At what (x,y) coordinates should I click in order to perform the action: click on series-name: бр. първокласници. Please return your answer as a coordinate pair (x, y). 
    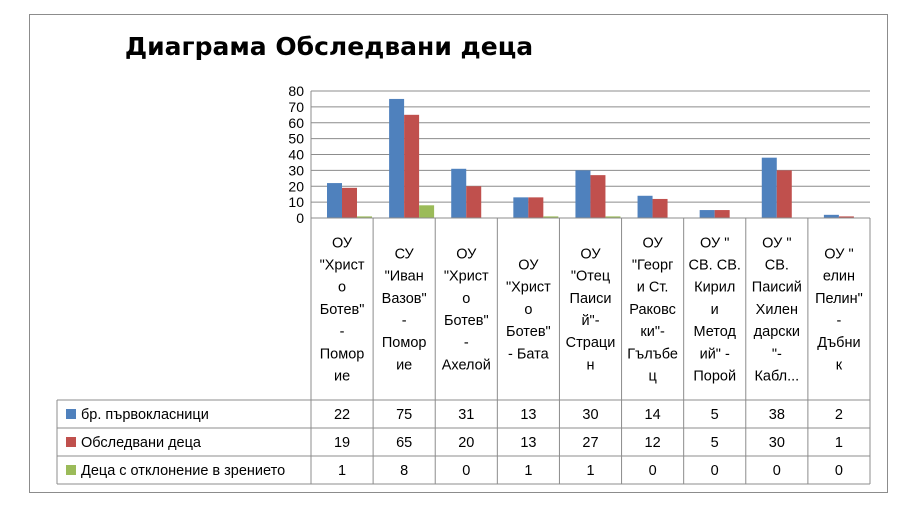
    Looking at the image, I should click on (145, 415).